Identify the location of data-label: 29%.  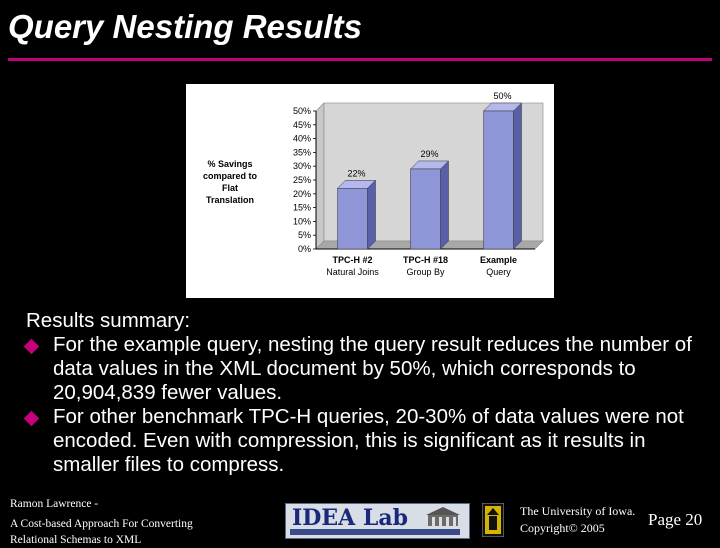
(429, 154).